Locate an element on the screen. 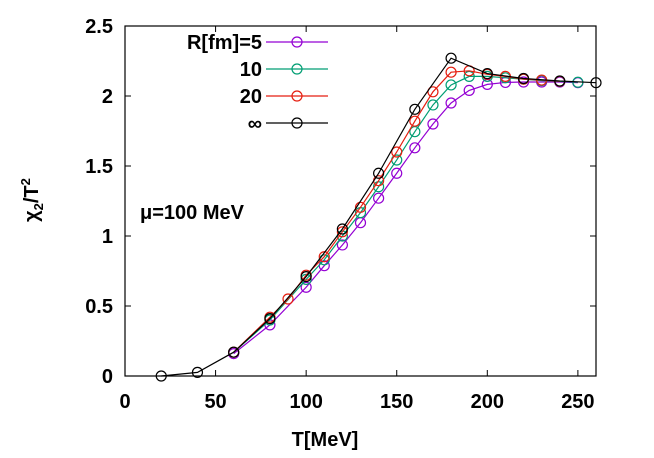 The height and width of the screenshot is (458, 654). x-tick-label: 250 is located at coordinates (577, 402).